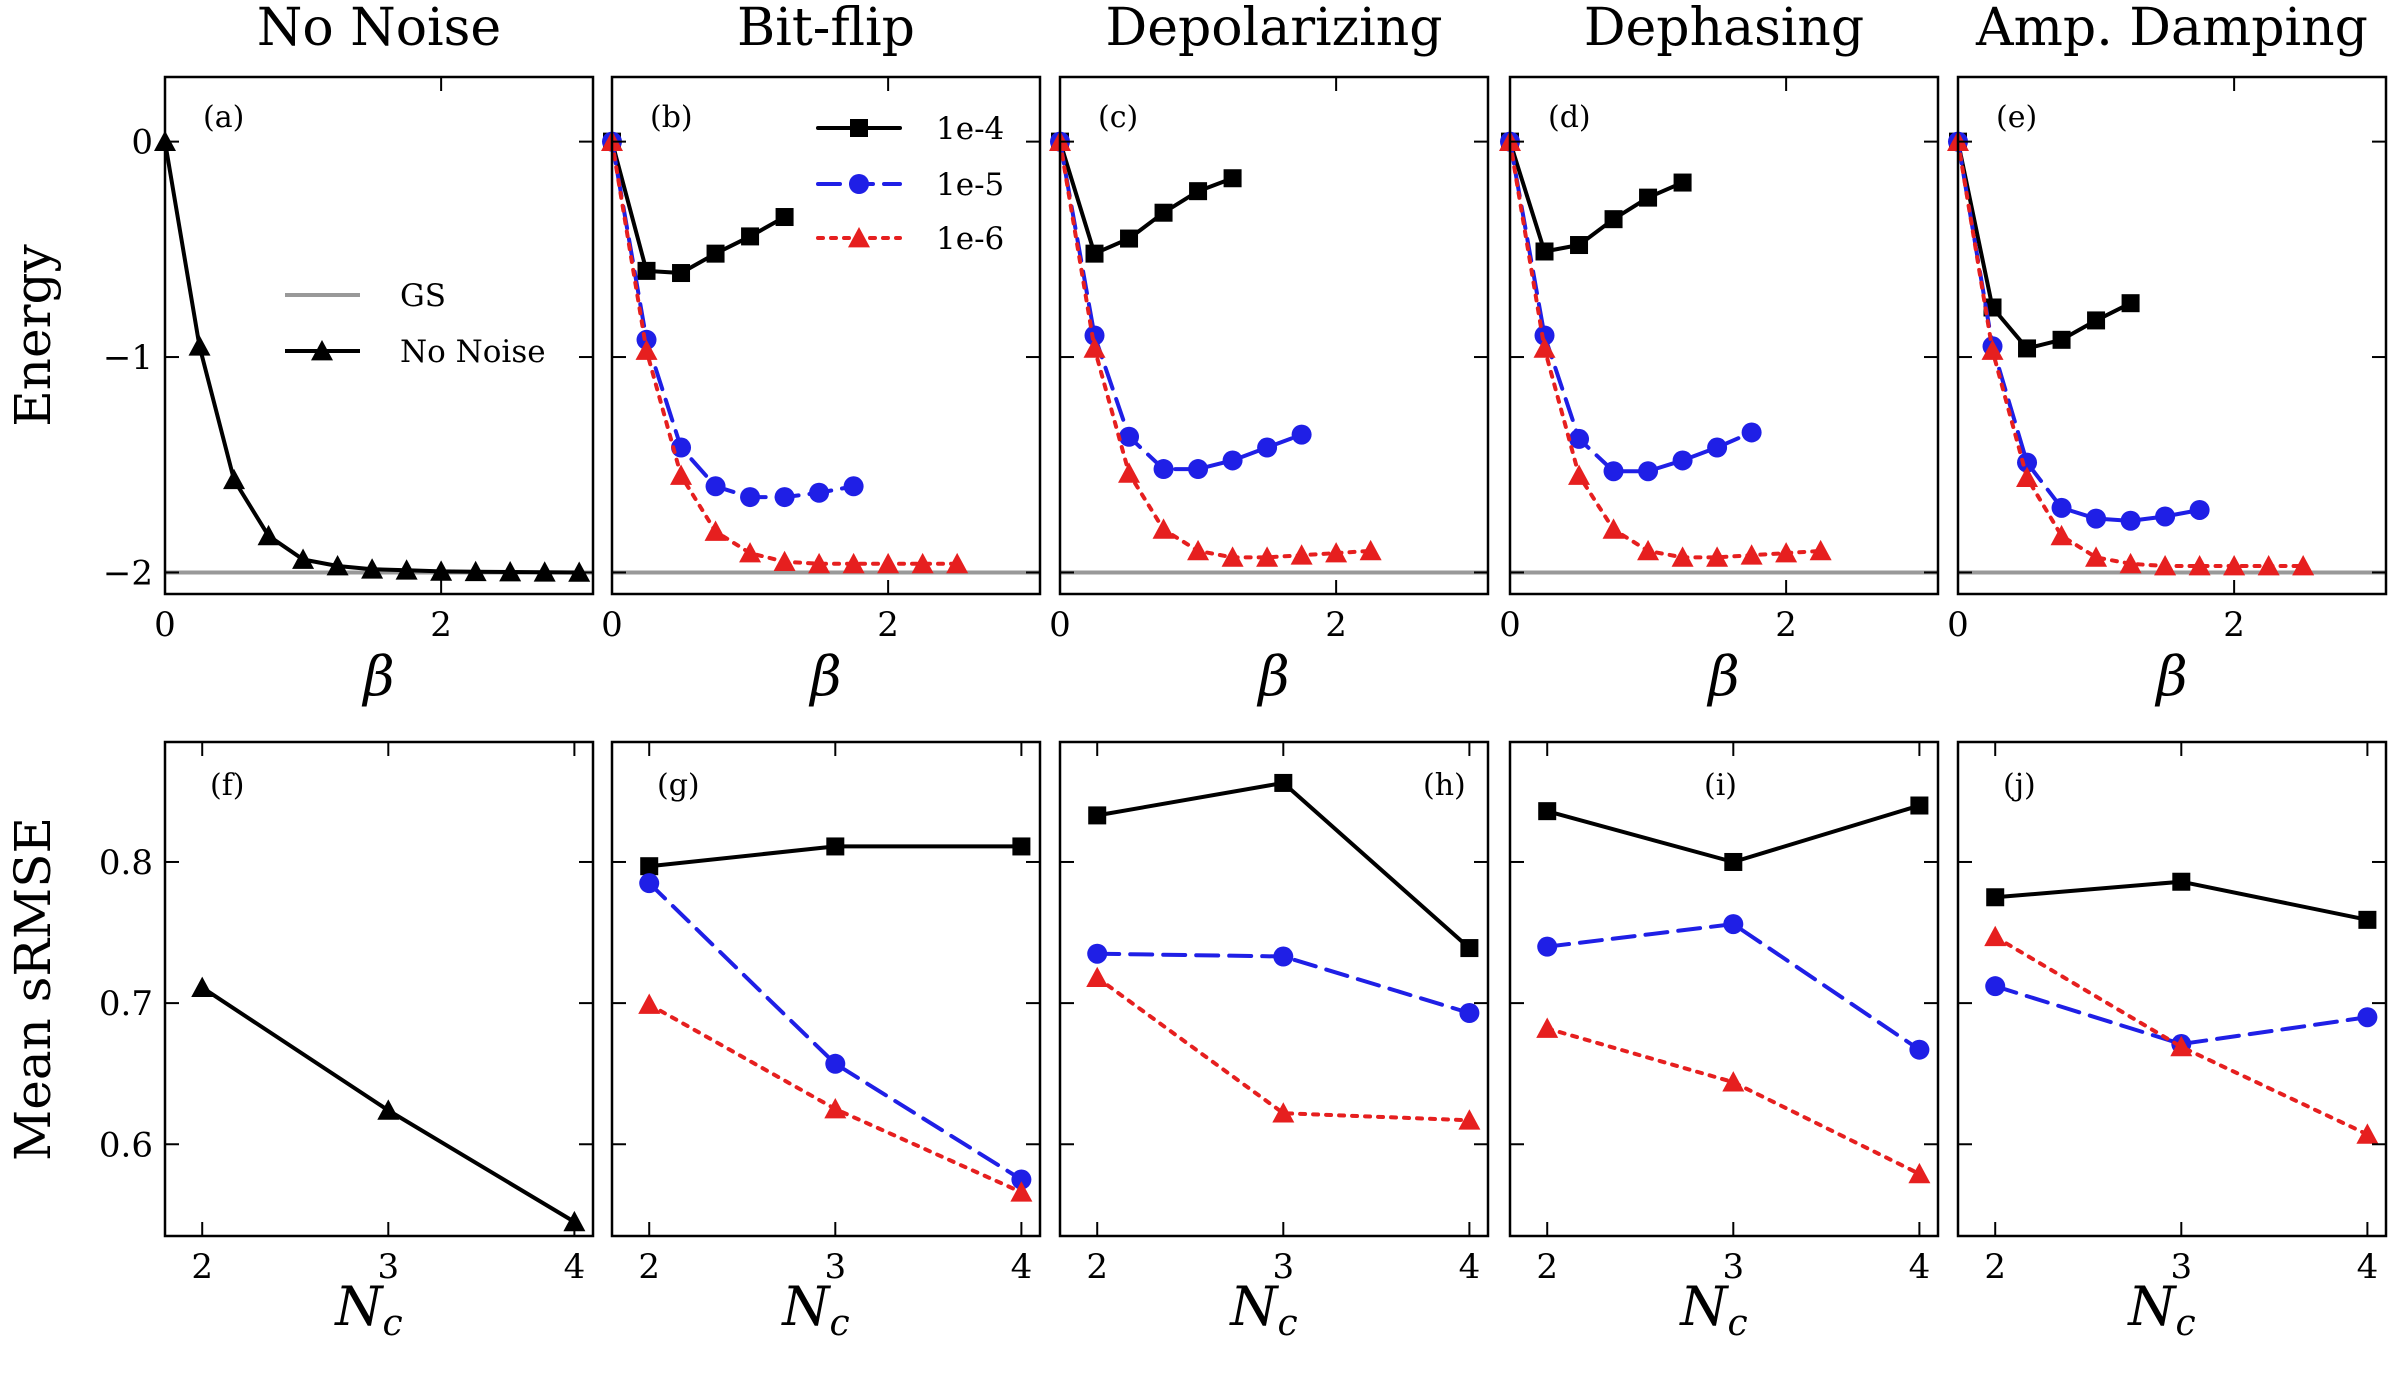 The width and height of the screenshot is (2392, 1380). Describe the element at coordinates (2167, 391) in the screenshot. I see `panel-e: 0 2β (e)` at that location.